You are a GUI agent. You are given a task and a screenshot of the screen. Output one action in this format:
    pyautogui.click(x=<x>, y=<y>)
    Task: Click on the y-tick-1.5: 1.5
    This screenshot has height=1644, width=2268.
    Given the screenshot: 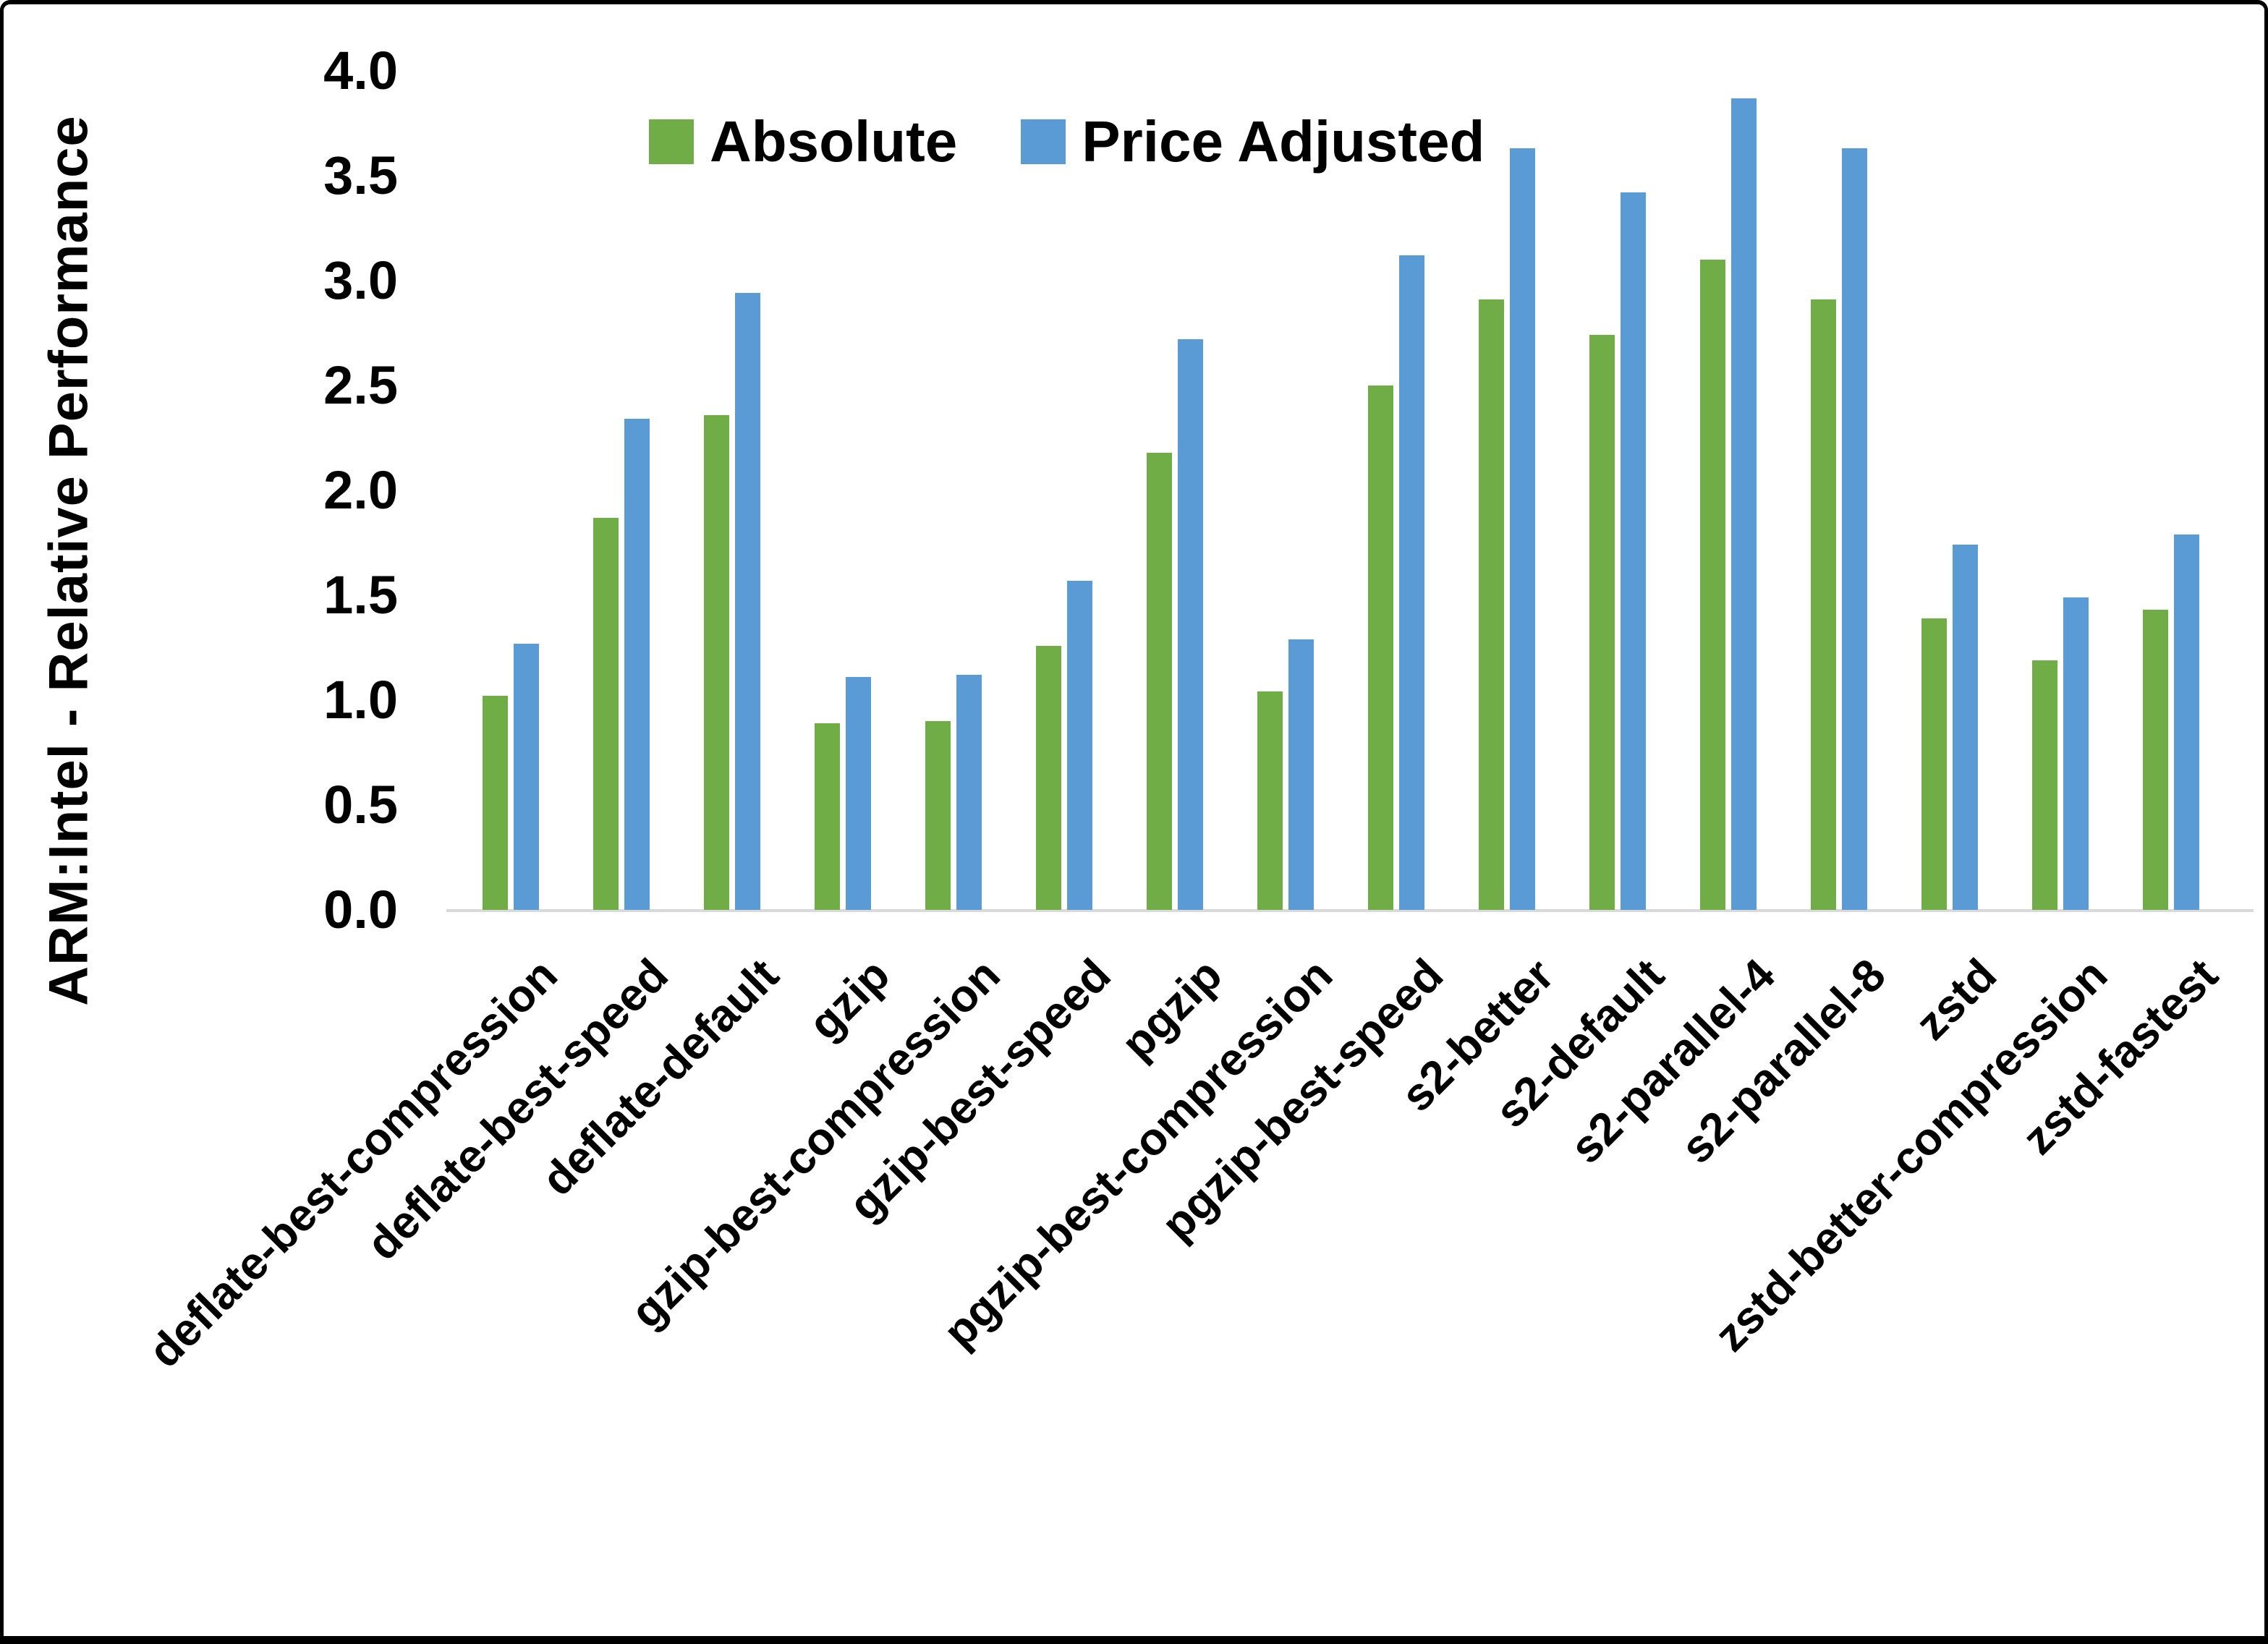 What is the action you would take?
    pyautogui.click(x=360, y=595)
    